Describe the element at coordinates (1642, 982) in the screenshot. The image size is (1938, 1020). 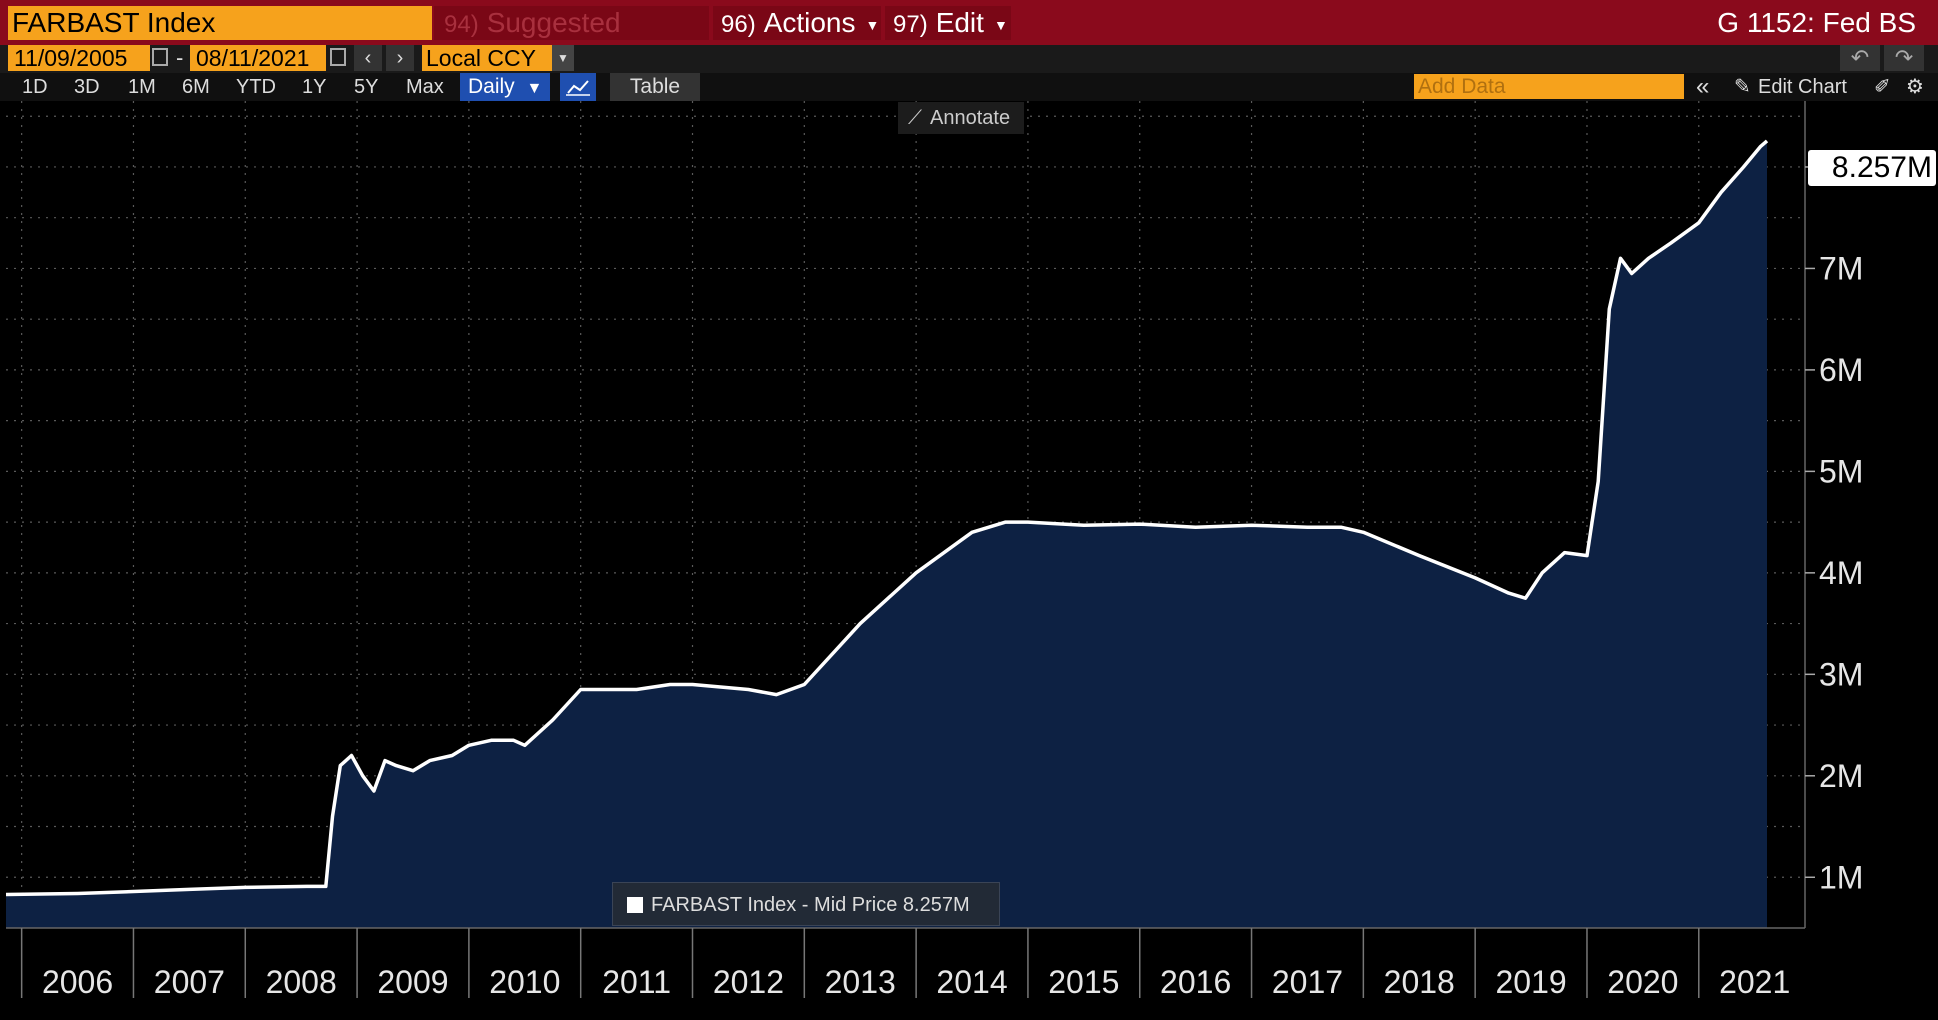
I see `x-tick-label: 2020` at that location.